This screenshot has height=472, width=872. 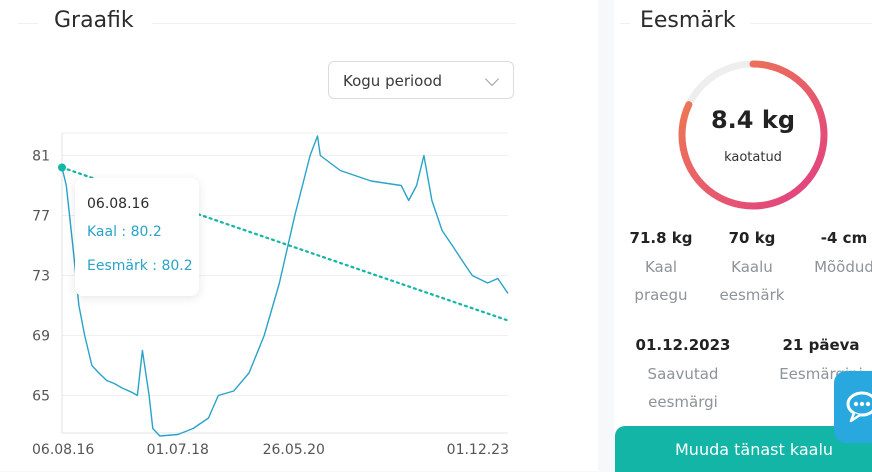 I want to click on update-weight-button: Muuda tänast kaalu, so click(x=743, y=449).